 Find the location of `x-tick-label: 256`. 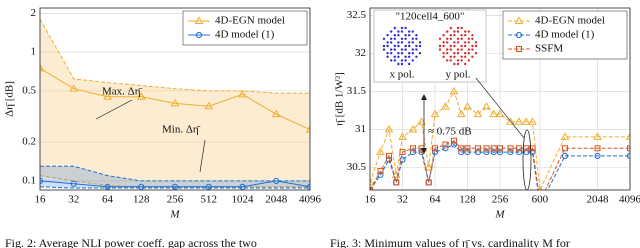

x-tick-label: 256 is located at coordinates (500, 200).